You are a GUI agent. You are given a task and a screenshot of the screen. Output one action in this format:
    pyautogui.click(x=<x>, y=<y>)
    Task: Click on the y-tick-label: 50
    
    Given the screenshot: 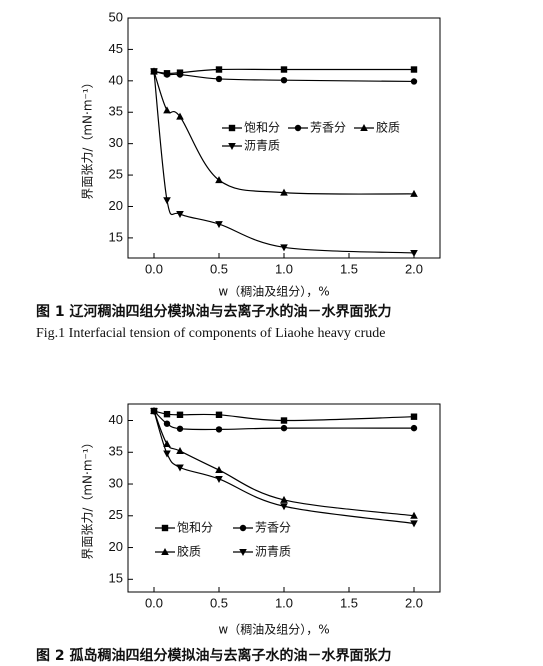 What is the action you would take?
    pyautogui.click(x=116, y=16)
    